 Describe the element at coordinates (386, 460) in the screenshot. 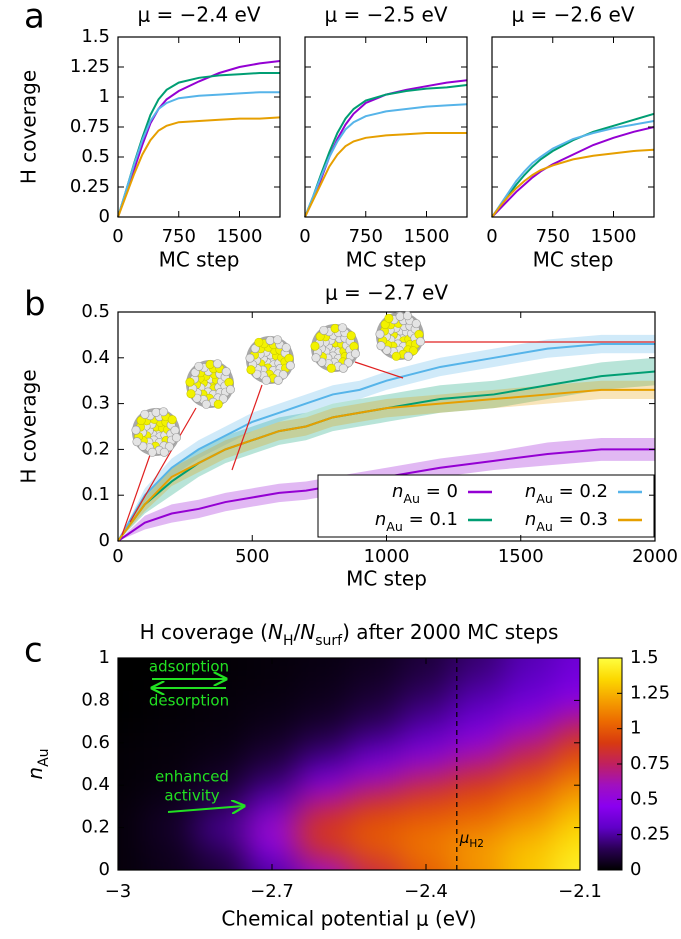

I see `error-band` at that location.